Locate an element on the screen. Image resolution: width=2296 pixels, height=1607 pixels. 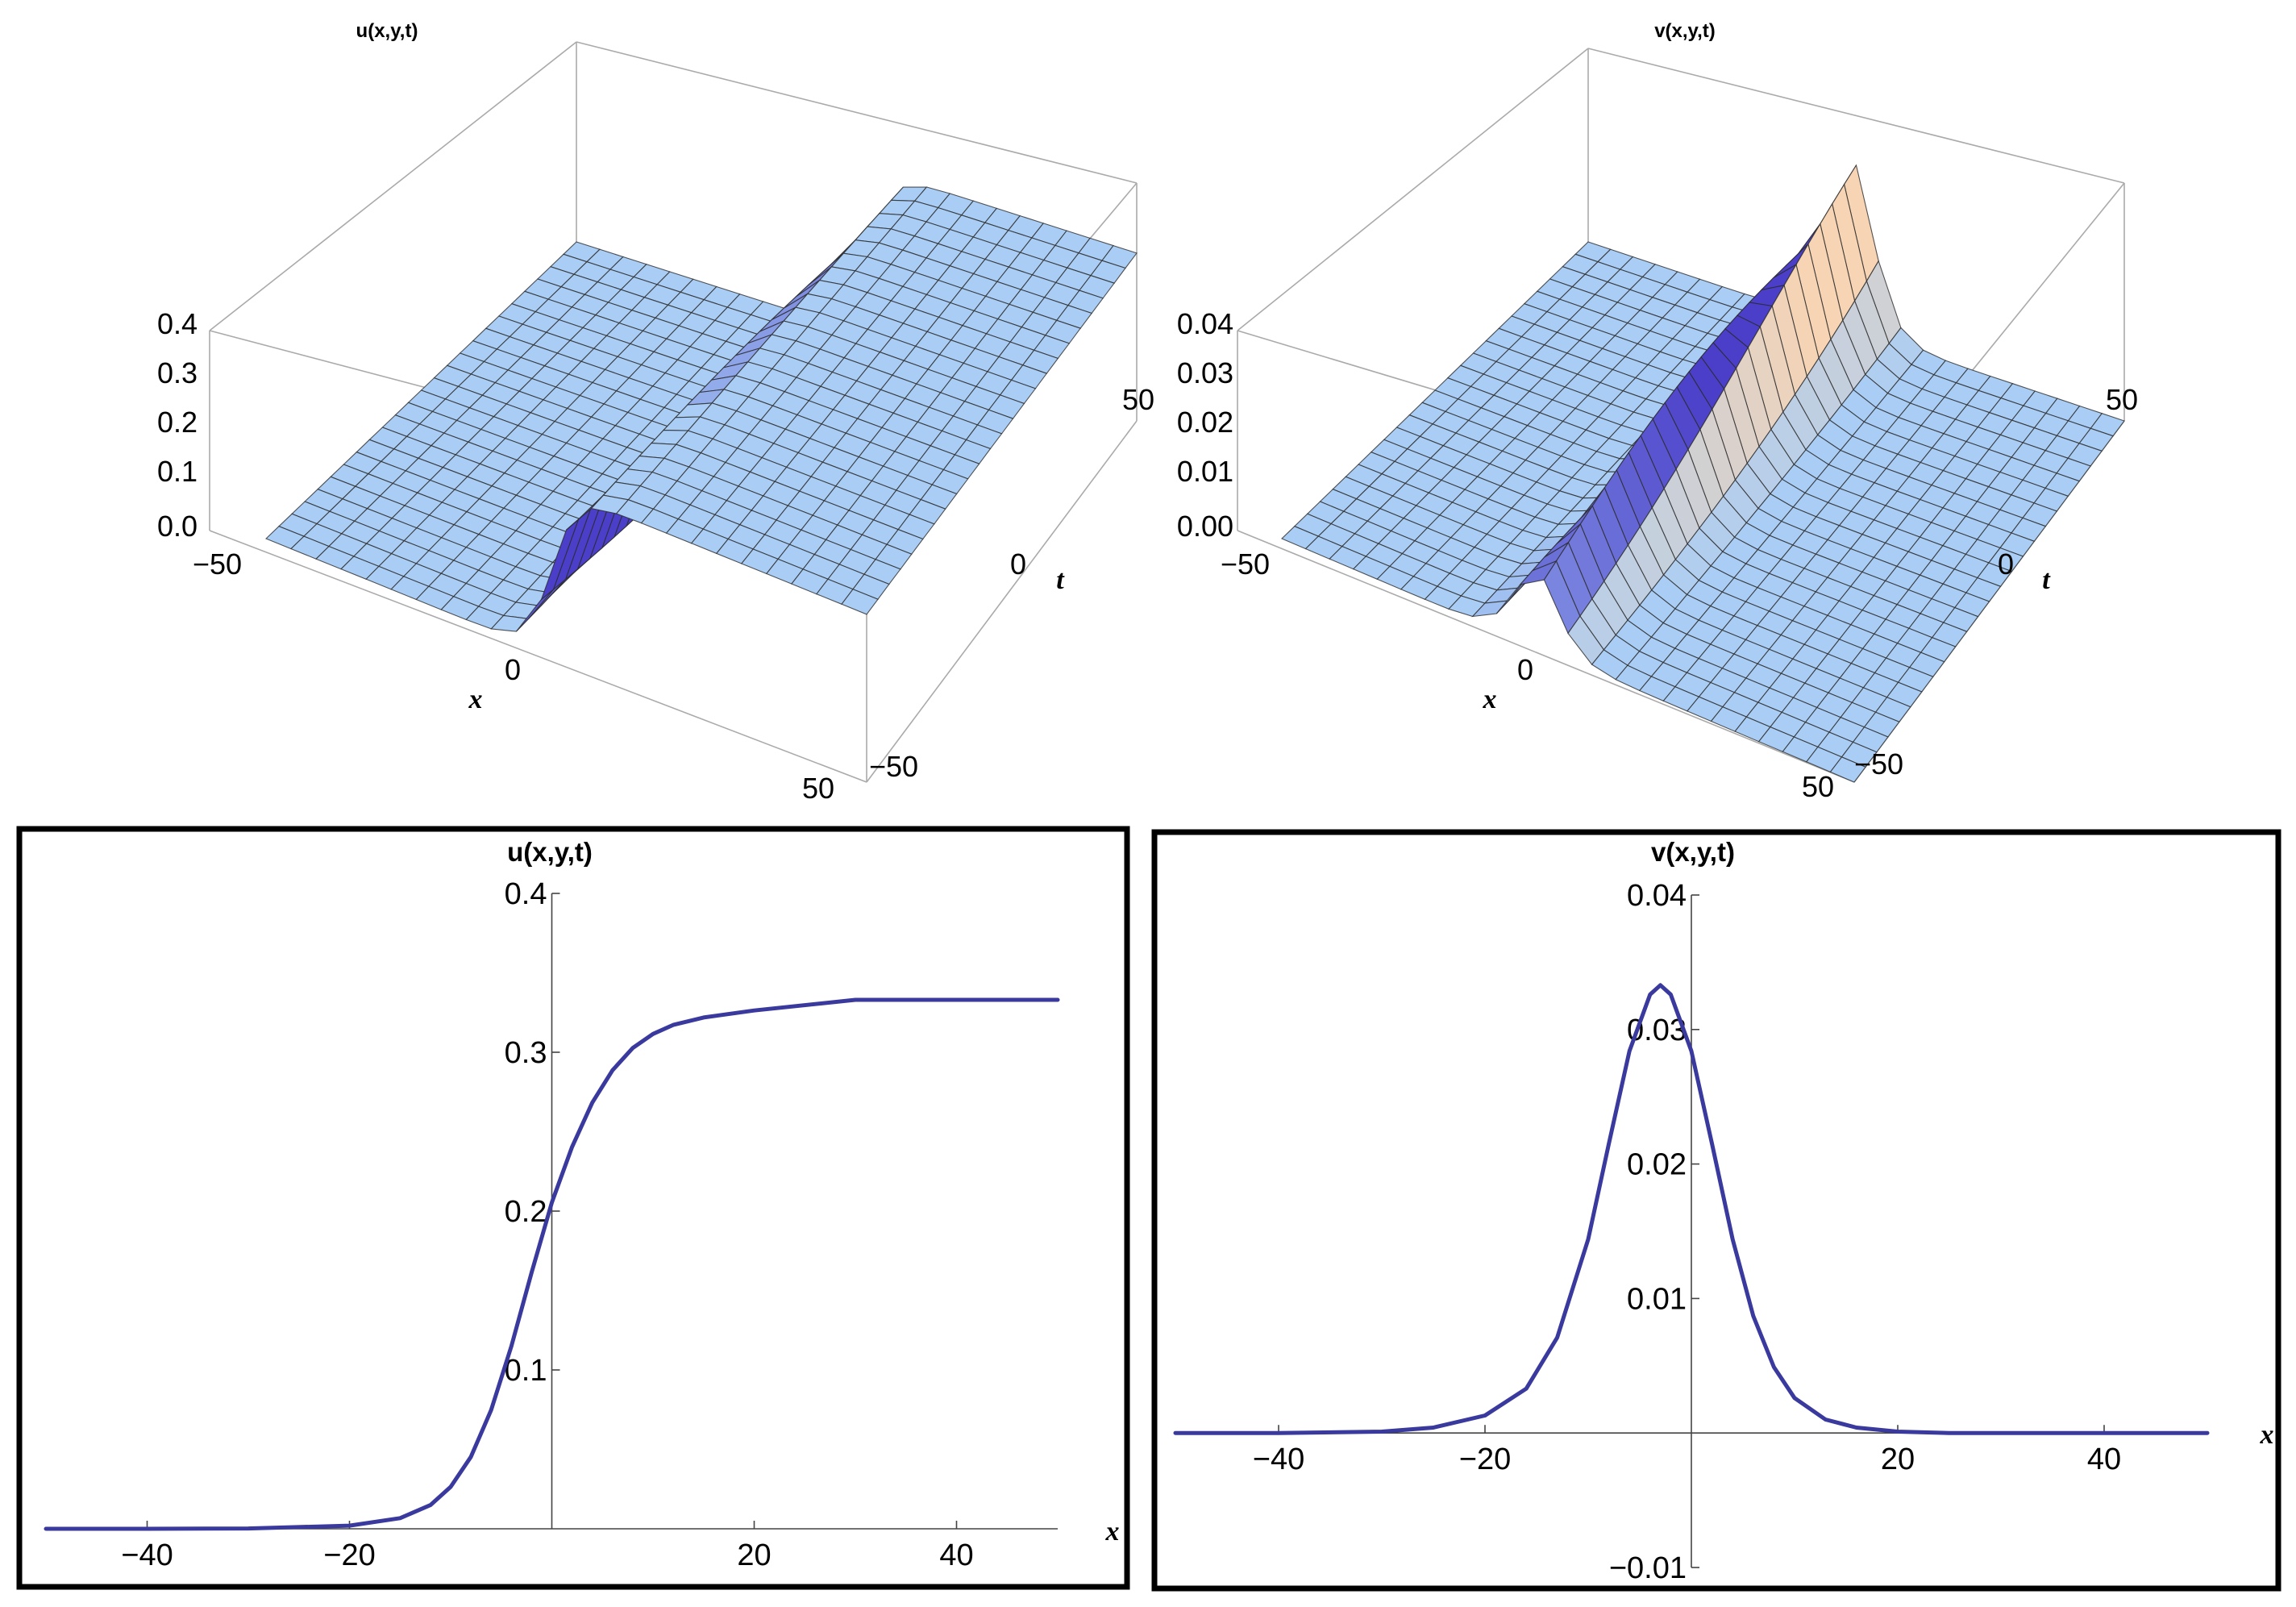
v-surface-x-label: x is located at coordinates (1490, 700).